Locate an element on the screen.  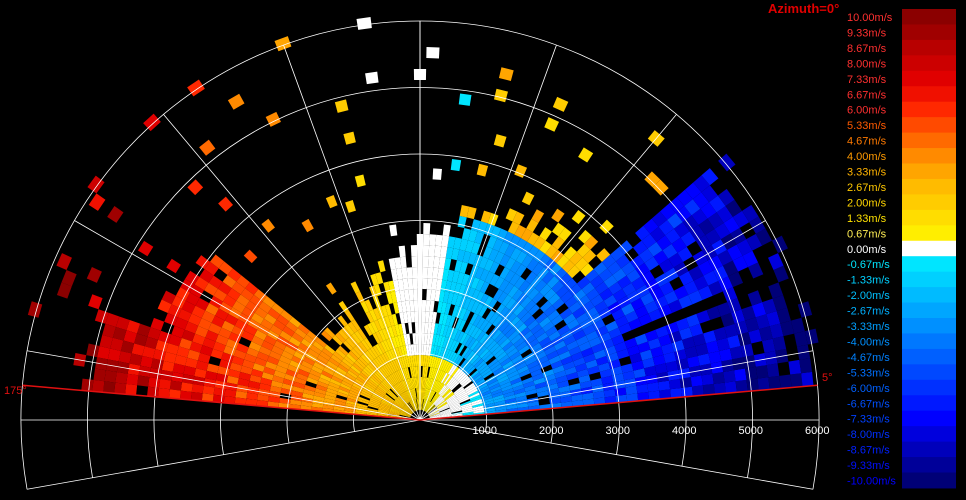
colorbar-swatch is located at coordinates (929, 418).